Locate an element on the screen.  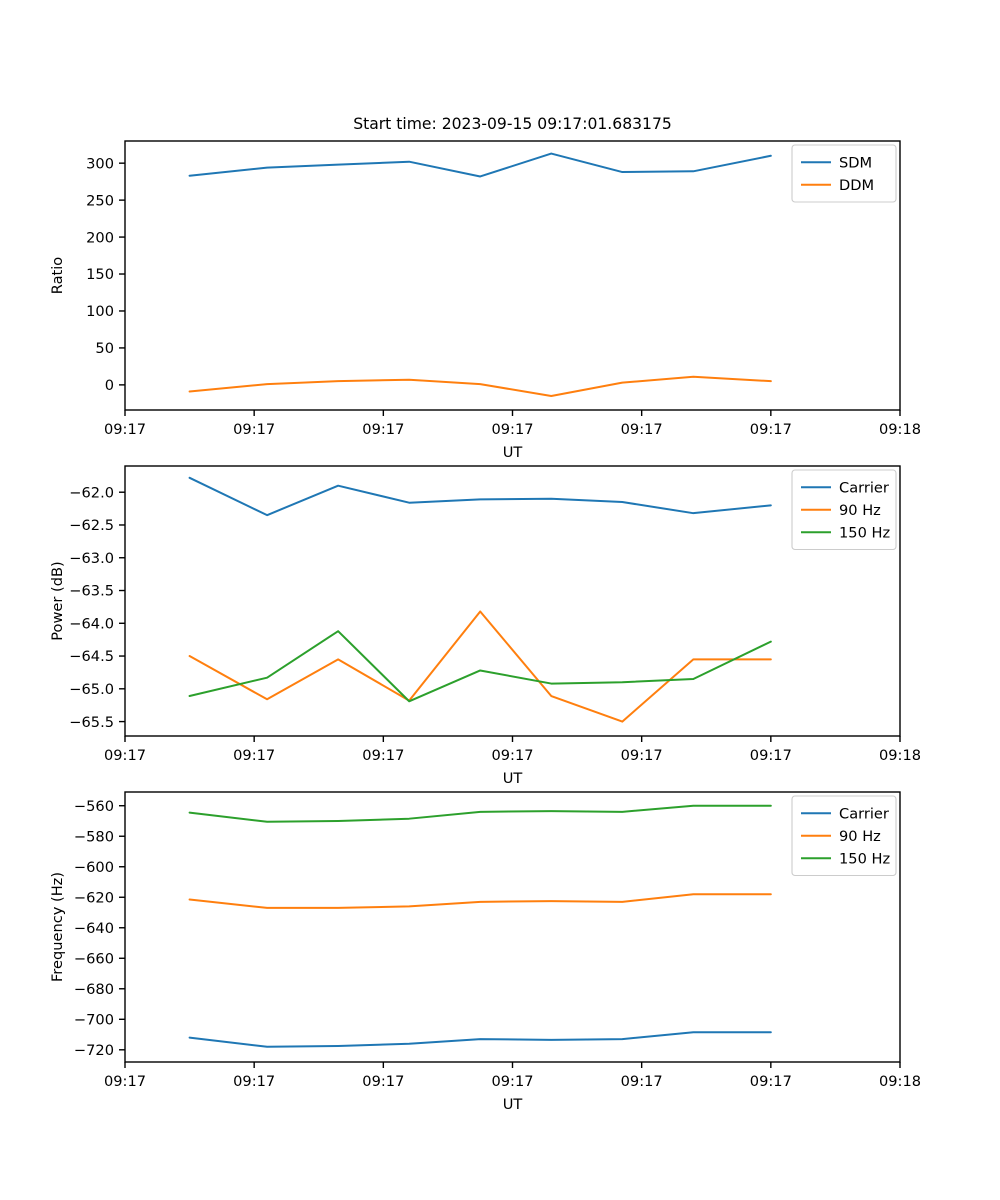
panel-power-ytick-label: −63.5 is located at coordinates (91, 591).